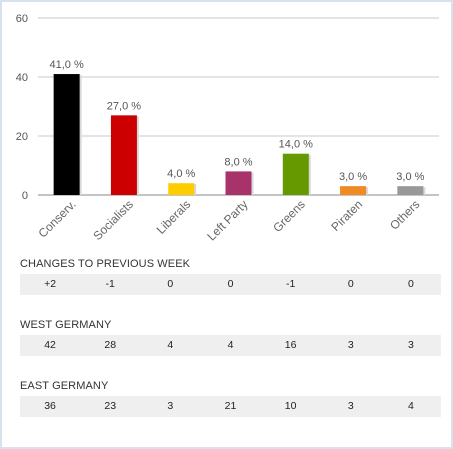 This screenshot has width=453, height=449. I want to click on changes-row: +2 -1 0 0 -1 0 0, so click(230, 284).